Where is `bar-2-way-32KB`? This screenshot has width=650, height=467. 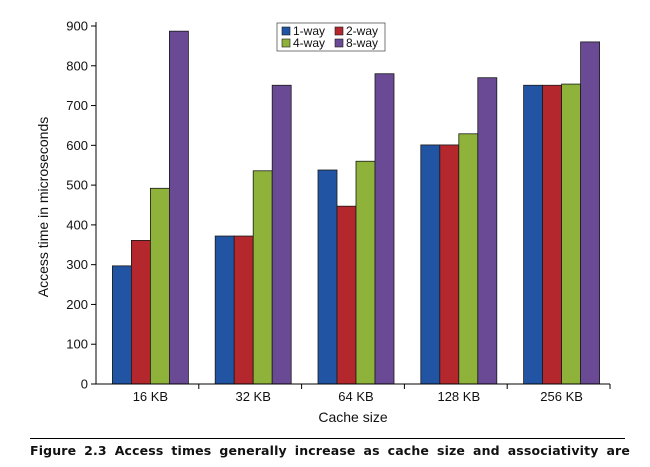
bar-2-way-32KB is located at coordinates (243, 310).